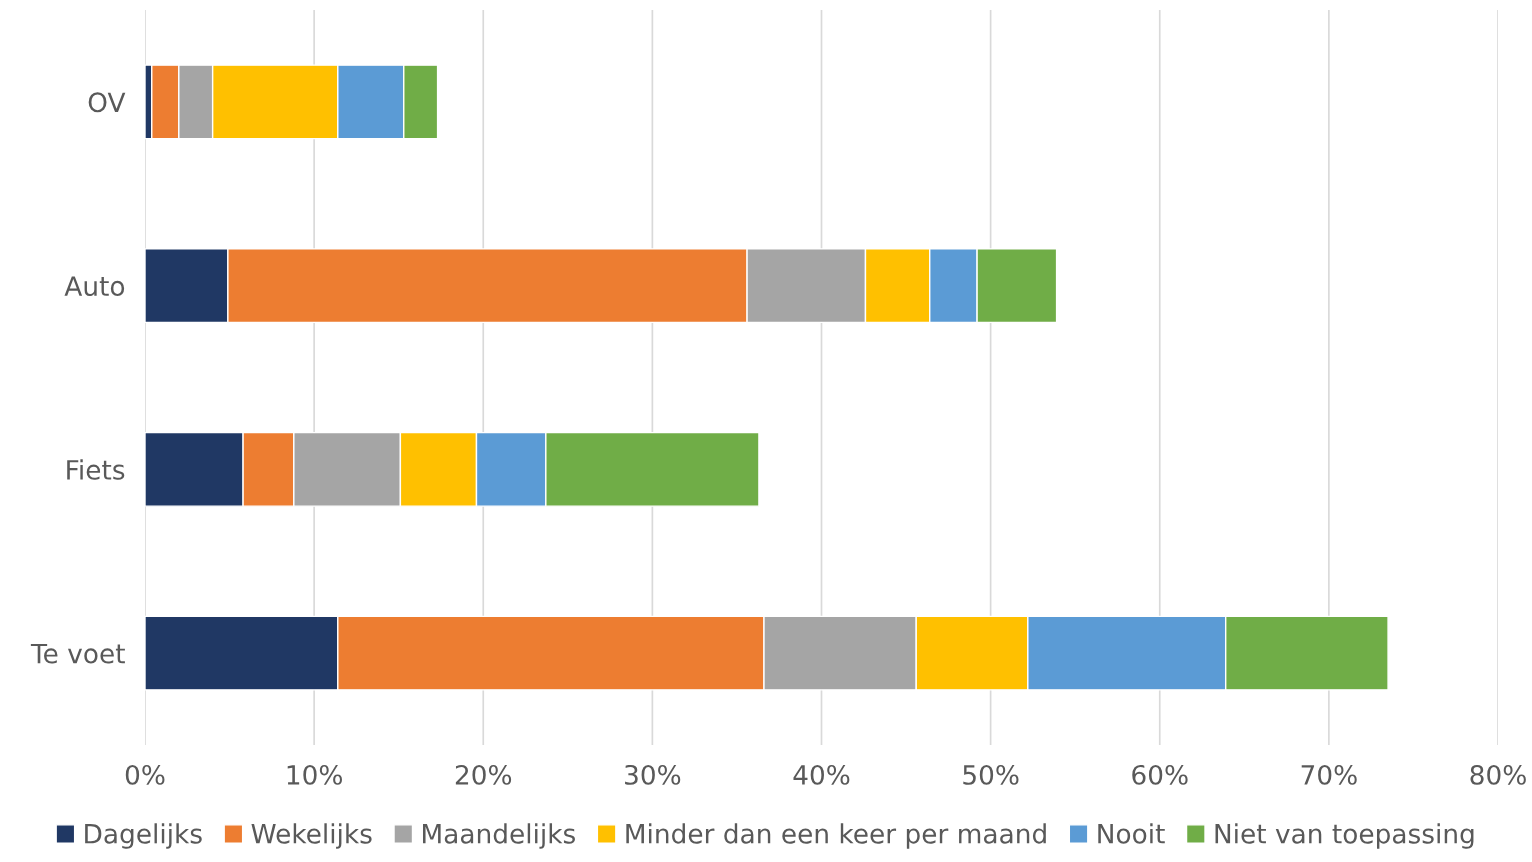  Describe the element at coordinates (483, 774) in the screenshot. I see `x-tick-label: 20%` at that location.